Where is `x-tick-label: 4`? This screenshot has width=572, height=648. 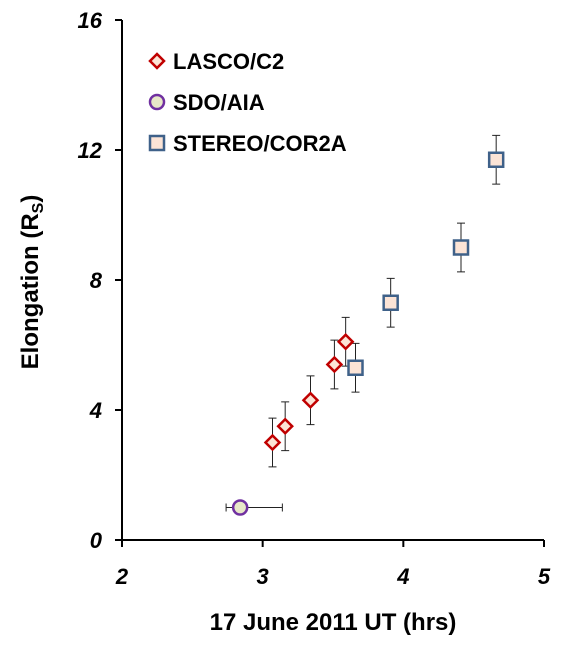 x-tick-label: 4 is located at coordinates (402, 576).